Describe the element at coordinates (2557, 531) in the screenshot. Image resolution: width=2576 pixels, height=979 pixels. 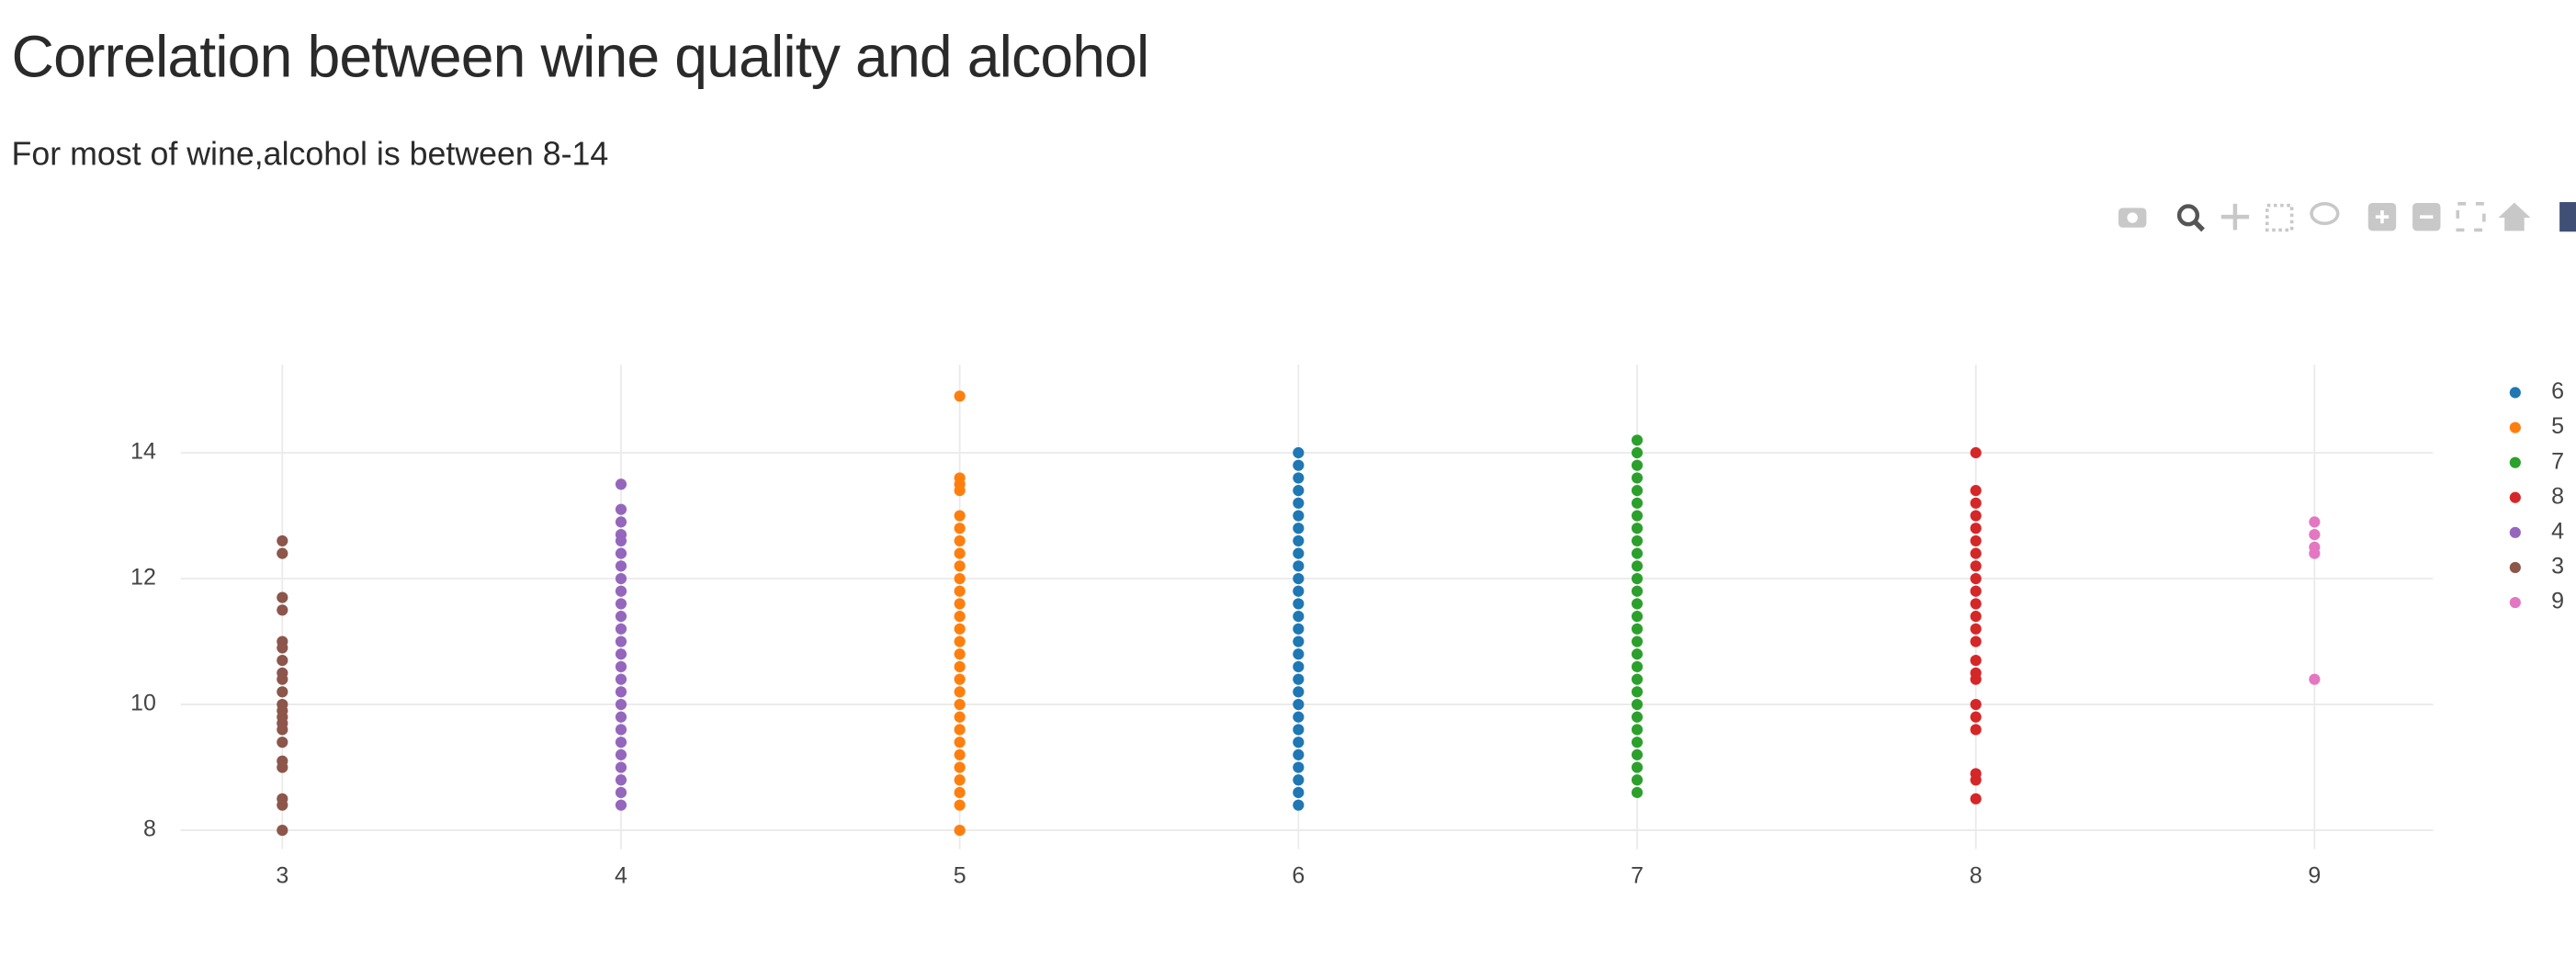
I see `legend-label: 4` at that location.